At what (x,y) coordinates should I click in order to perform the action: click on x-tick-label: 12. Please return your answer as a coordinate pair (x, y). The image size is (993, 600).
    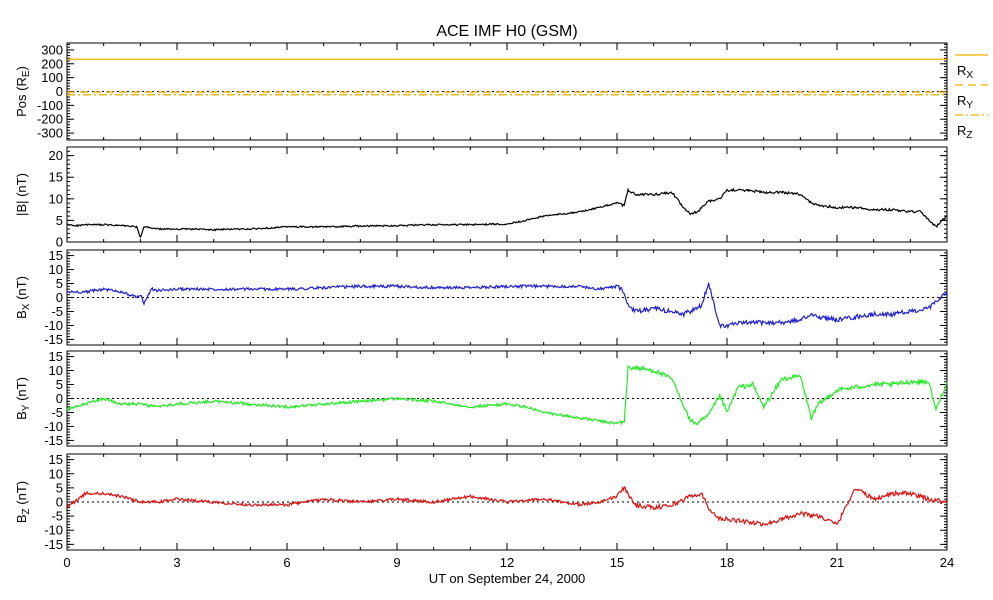
    Looking at the image, I should click on (507, 562).